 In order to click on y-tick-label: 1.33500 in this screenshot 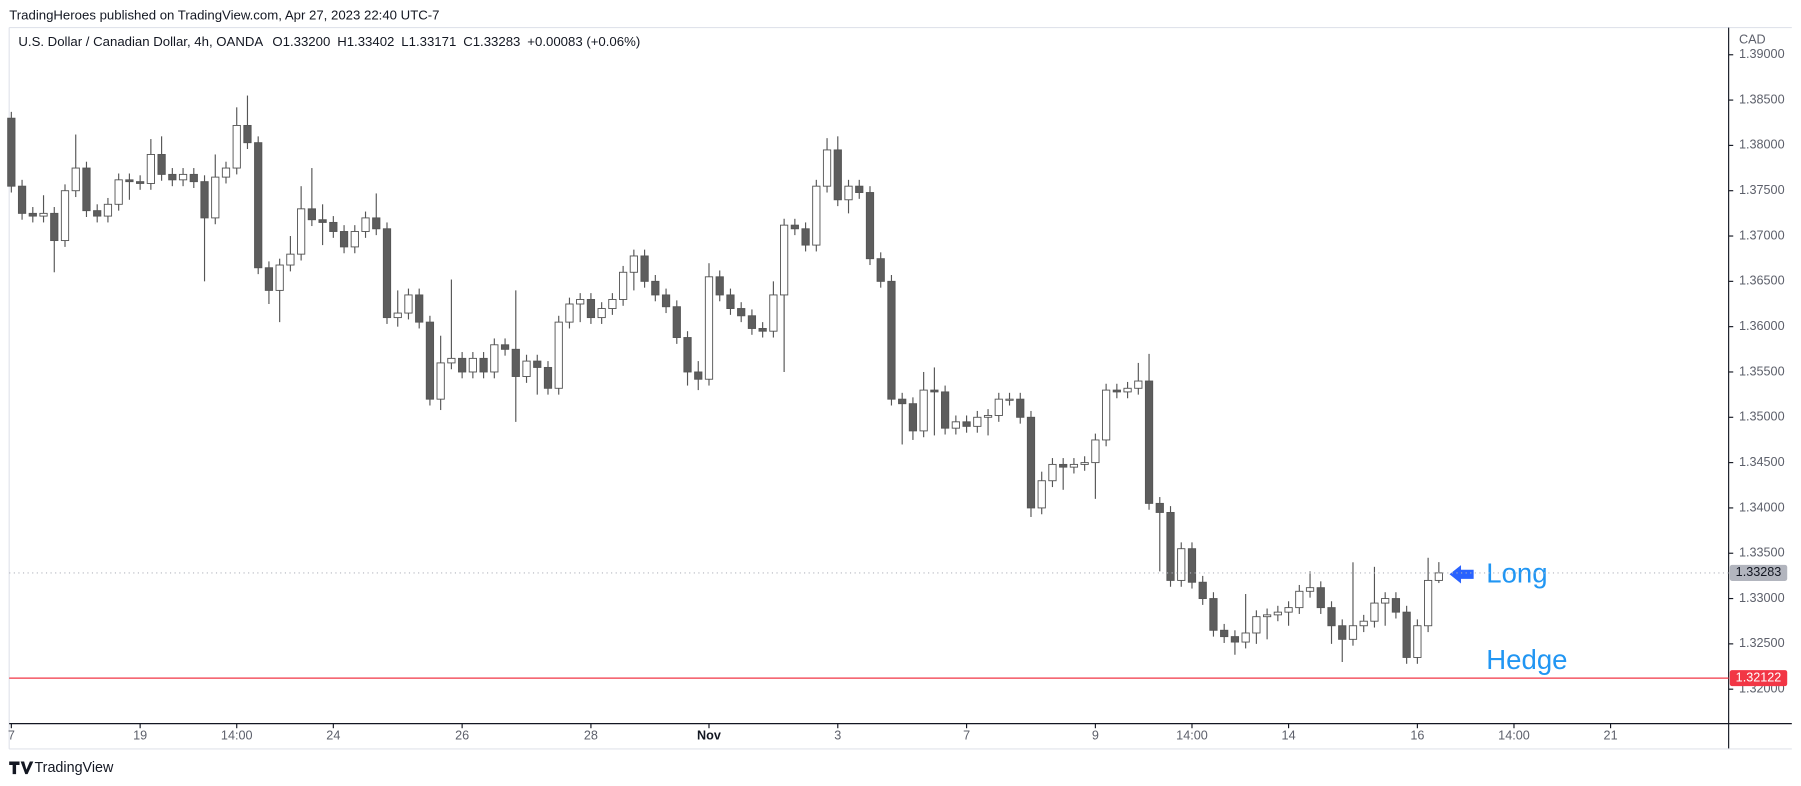, I will do `click(1762, 553)`.